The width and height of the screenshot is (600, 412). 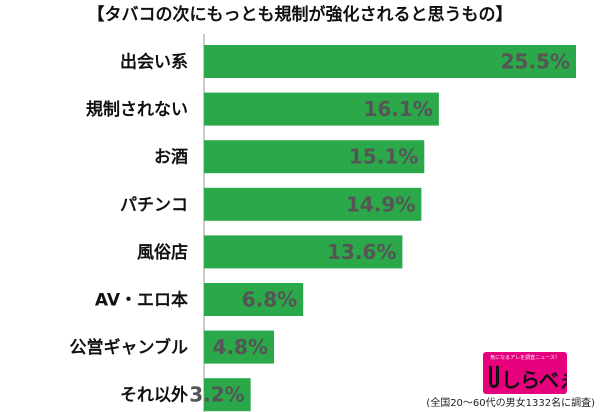 What do you see at coordinates (300, 15) in the screenshot?
I see `chart-title: 【タバコの次にもっとも規制が強化されると思うもの】` at bounding box center [300, 15].